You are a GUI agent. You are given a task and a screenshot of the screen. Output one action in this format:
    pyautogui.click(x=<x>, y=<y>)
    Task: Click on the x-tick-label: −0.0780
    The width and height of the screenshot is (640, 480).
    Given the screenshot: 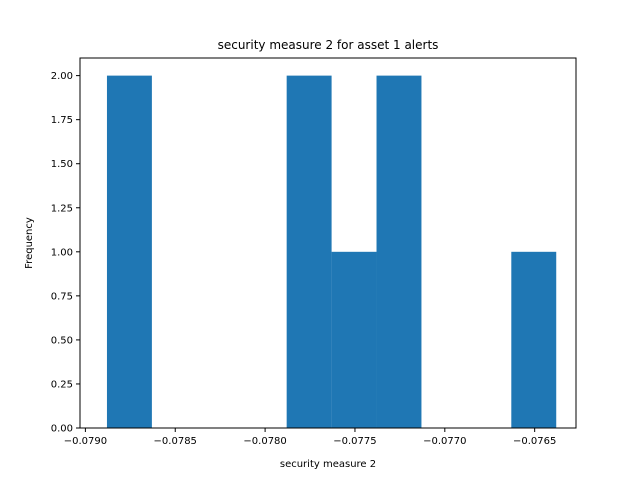 What is the action you would take?
    pyautogui.click(x=264, y=441)
    